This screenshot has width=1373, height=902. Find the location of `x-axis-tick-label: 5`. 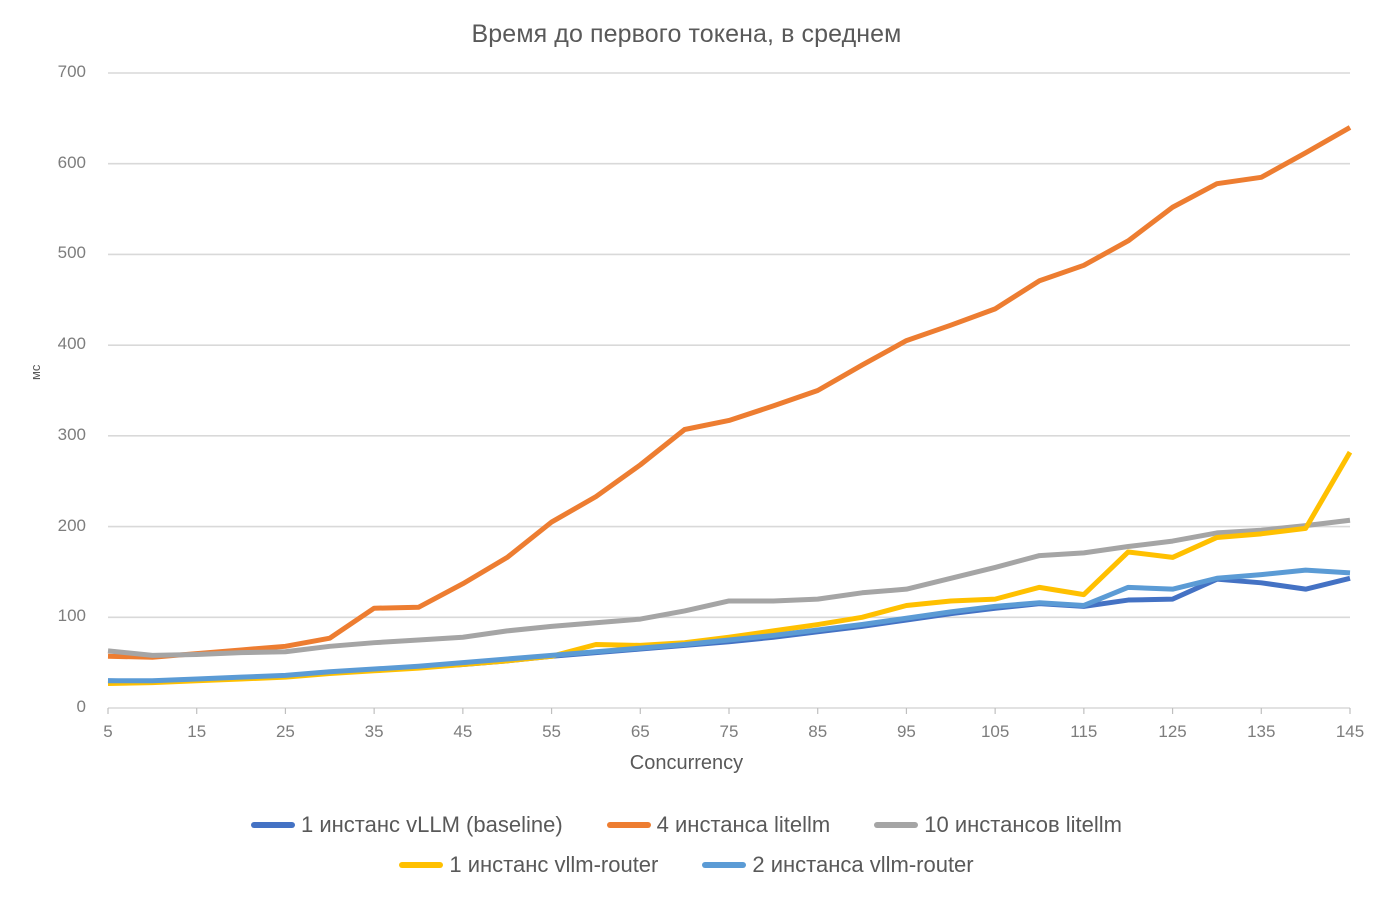

x-axis-tick-label: 5 is located at coordinates (108, 731).